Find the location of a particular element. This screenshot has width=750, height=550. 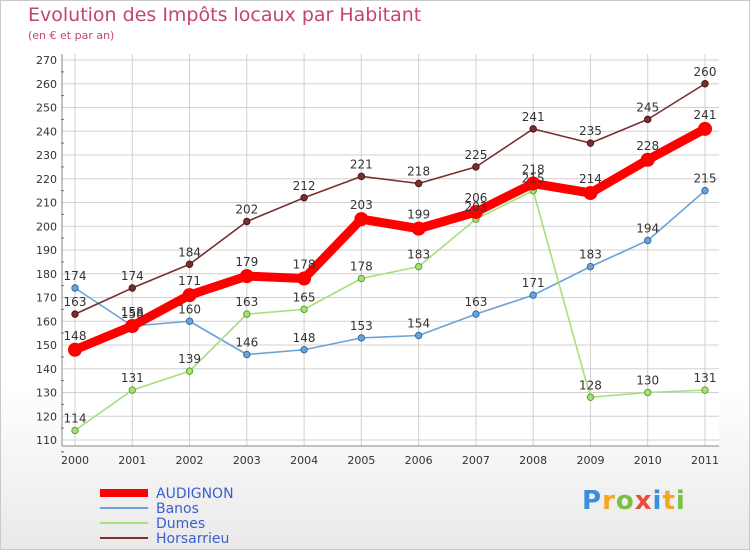

data-label-audignon: 214 is located at coordinates (590, 179).